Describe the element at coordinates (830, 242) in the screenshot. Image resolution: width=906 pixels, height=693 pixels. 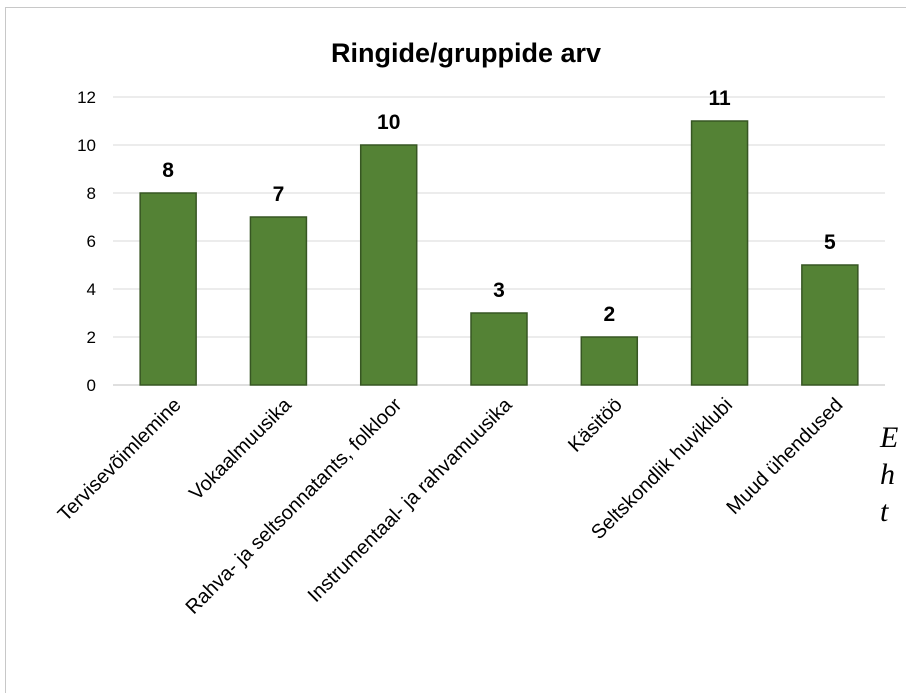
I see `data-label: 5` at that location.